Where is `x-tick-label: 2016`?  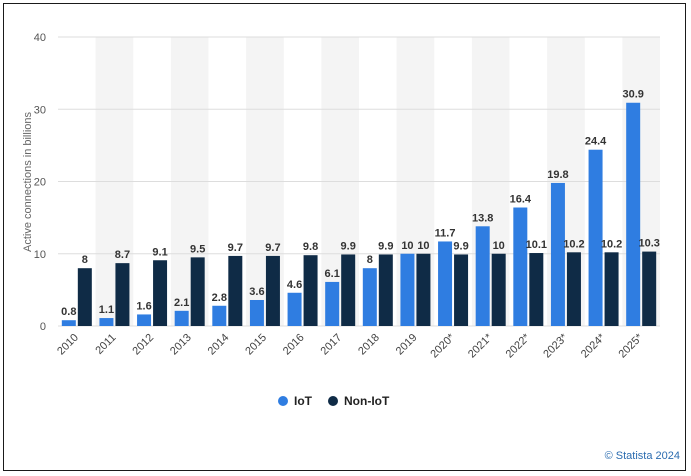 x-tick-label: 2016 is located at coordinates (294, 345).